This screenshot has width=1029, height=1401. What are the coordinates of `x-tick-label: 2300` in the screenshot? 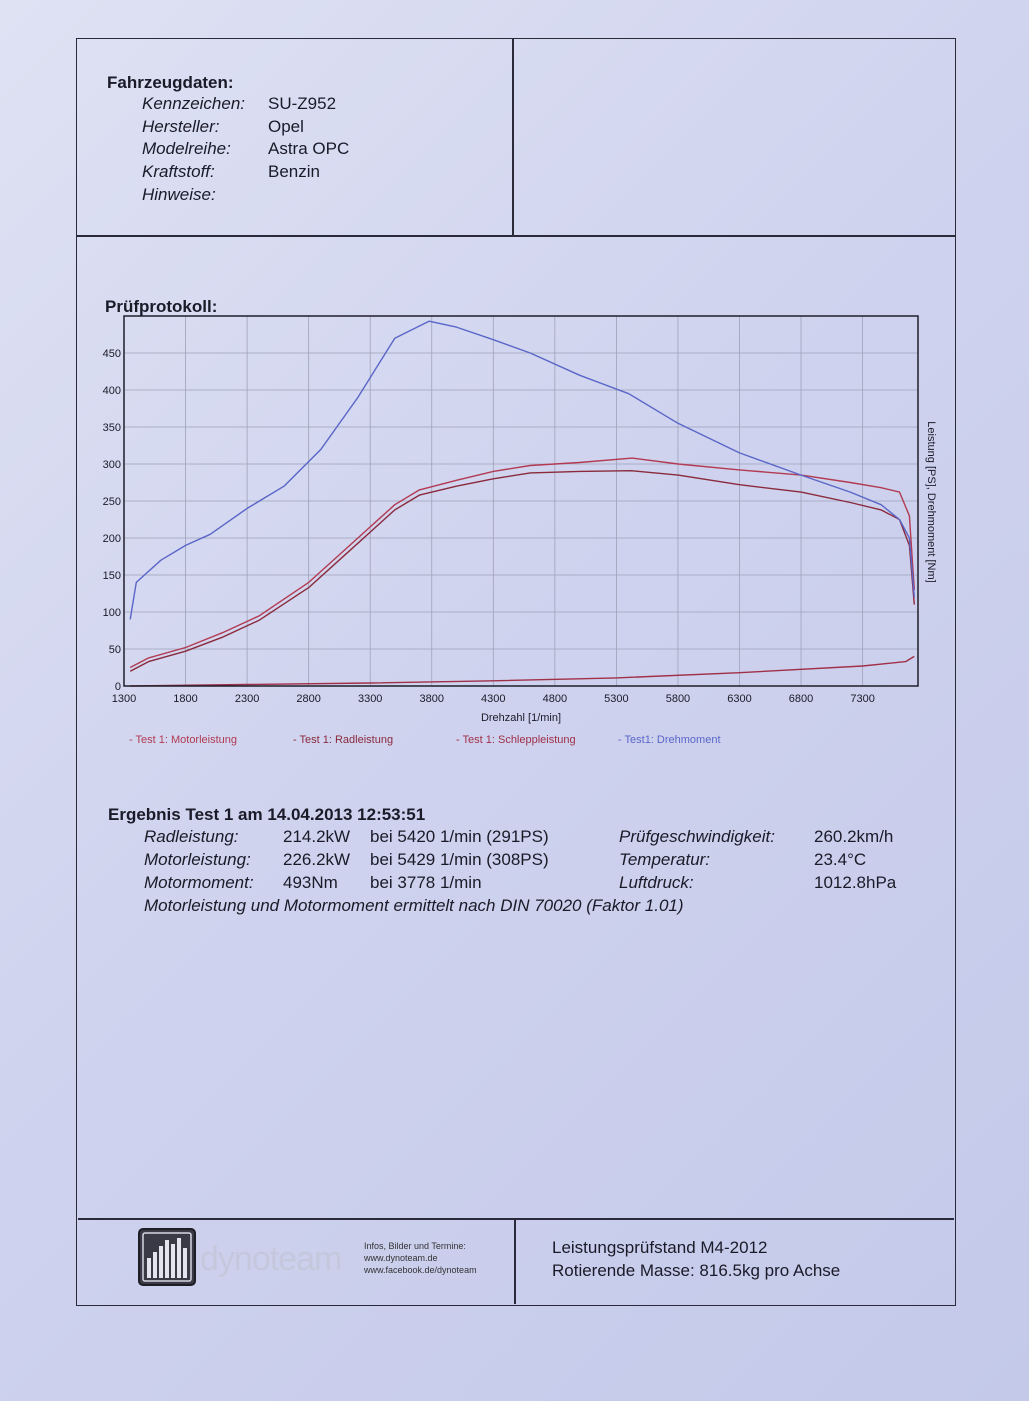 It's located at (247, 699).